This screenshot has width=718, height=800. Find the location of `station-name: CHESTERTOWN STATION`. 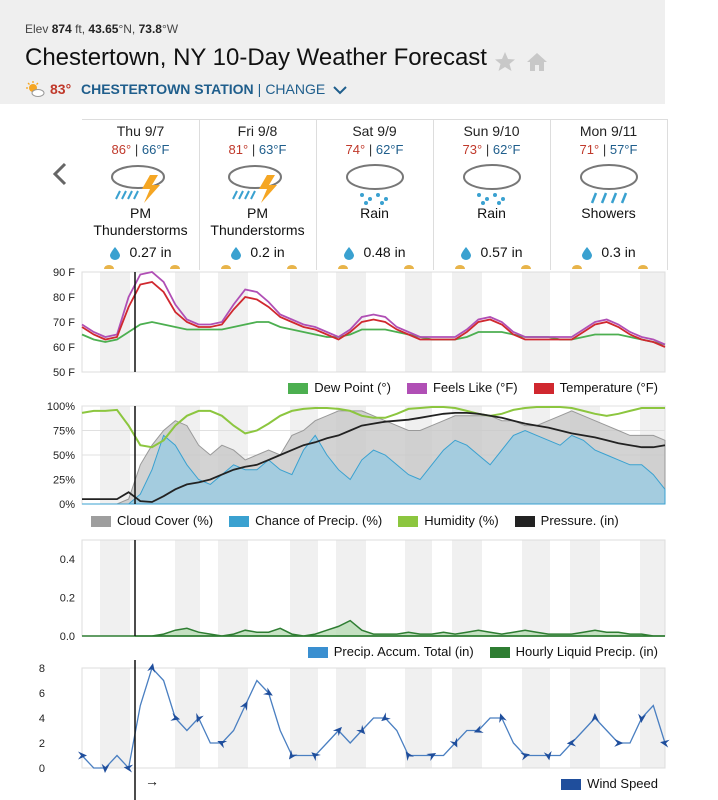

station-name: CHESTERTOWN STATION is located at coordinates (167, 89).